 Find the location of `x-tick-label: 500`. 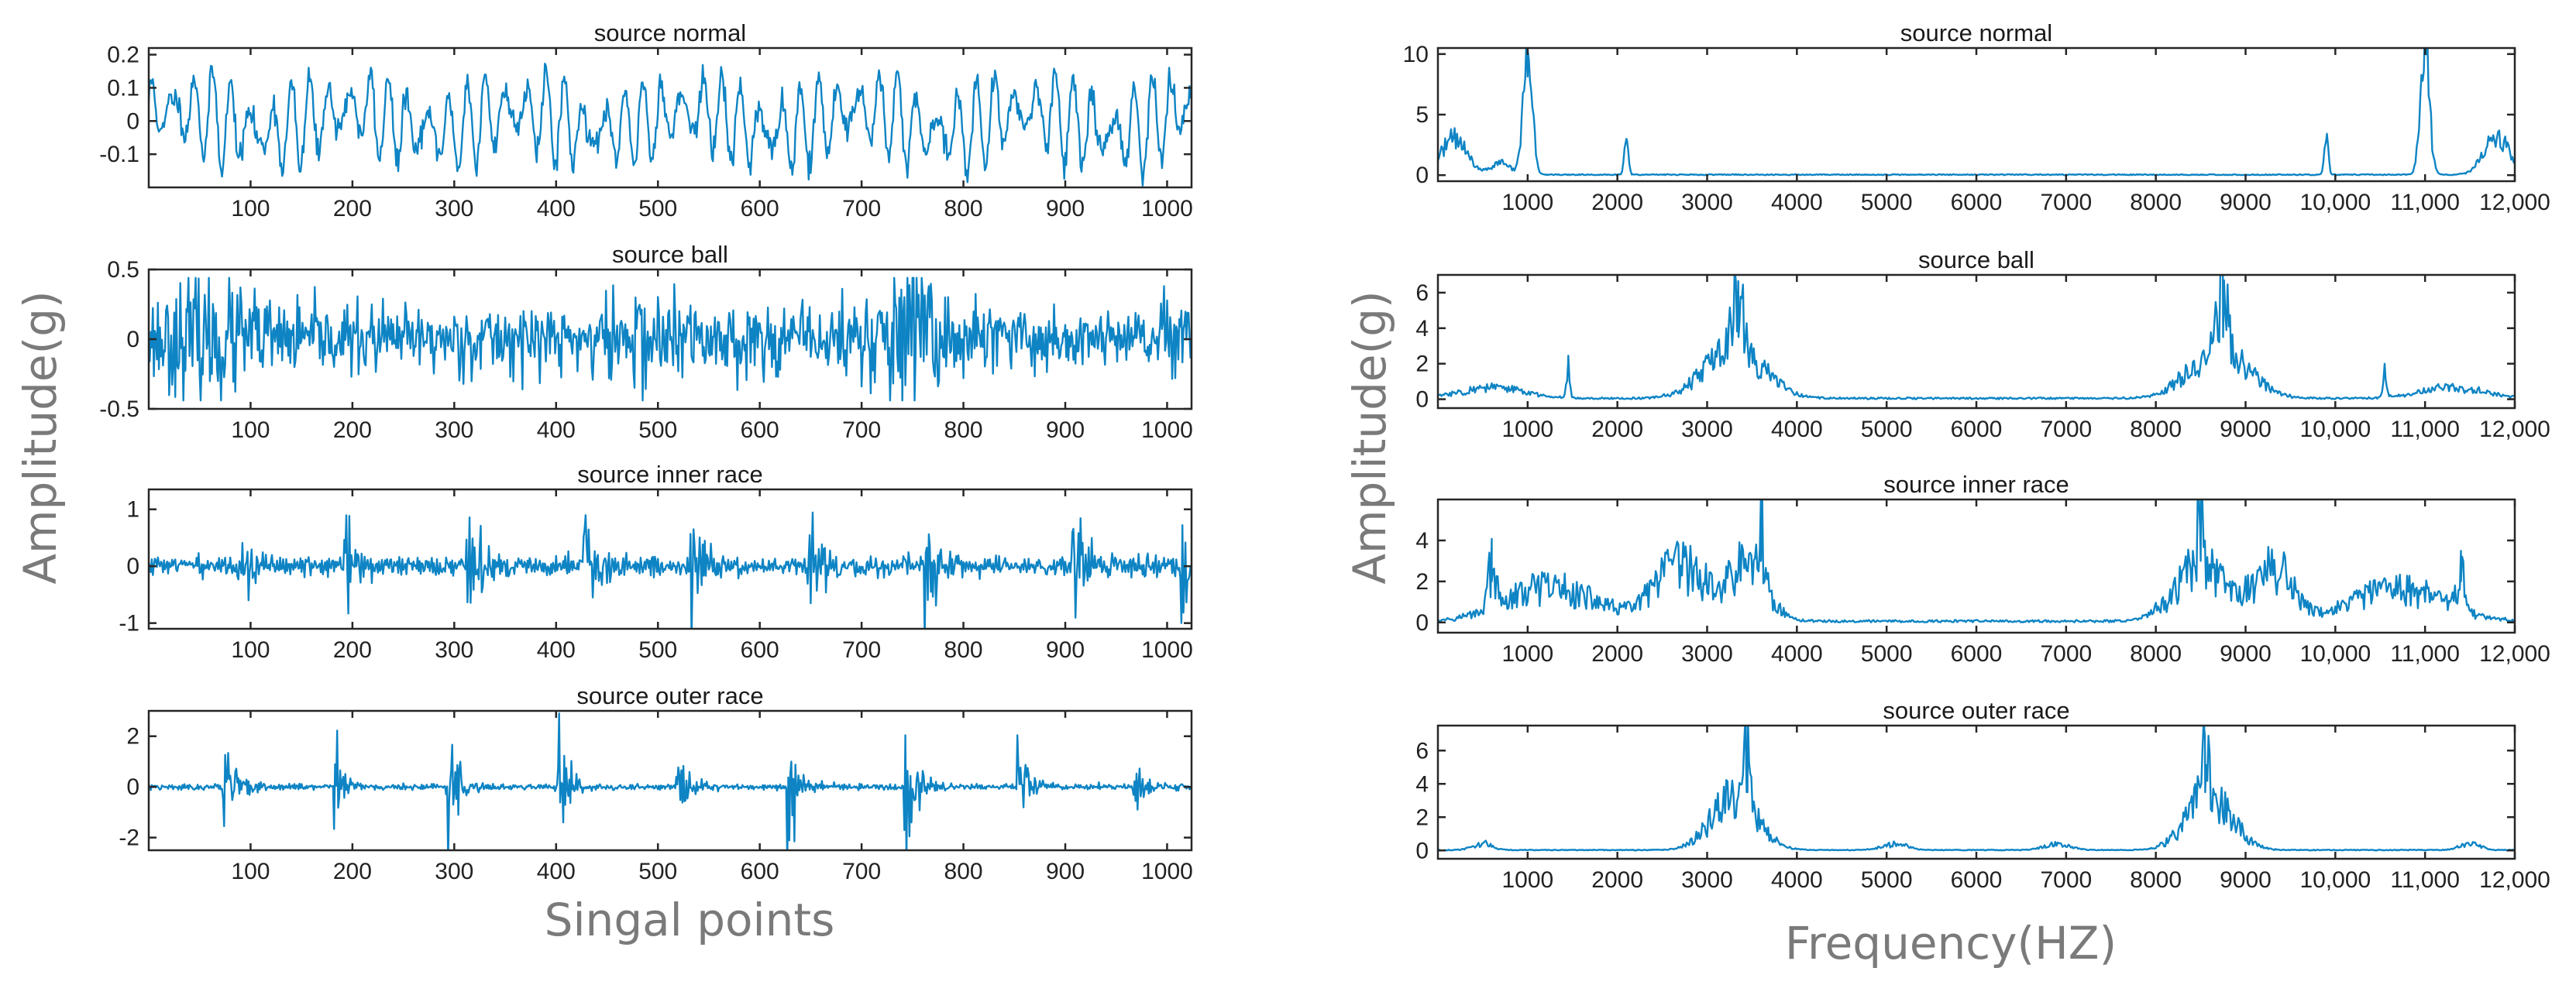

x-tick-label: 500 is located at coordinates (657, 208).